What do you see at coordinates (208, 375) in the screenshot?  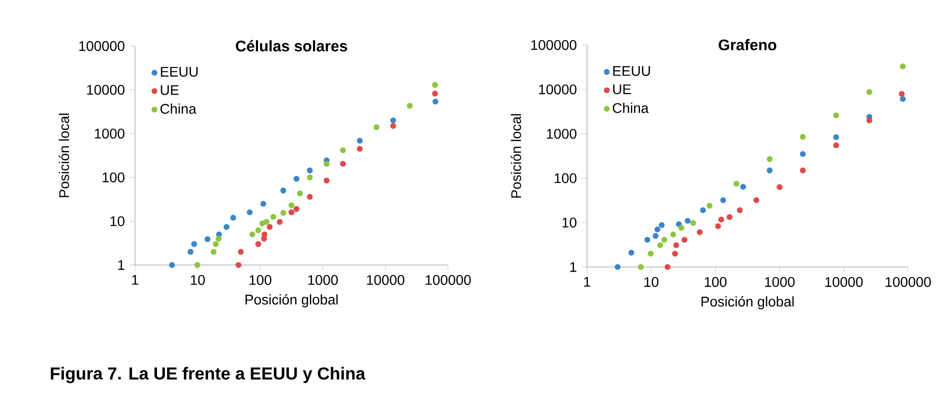 I see `text: Figura 7. La UE frente a EEUU y China` at bounding box center [208, 375].